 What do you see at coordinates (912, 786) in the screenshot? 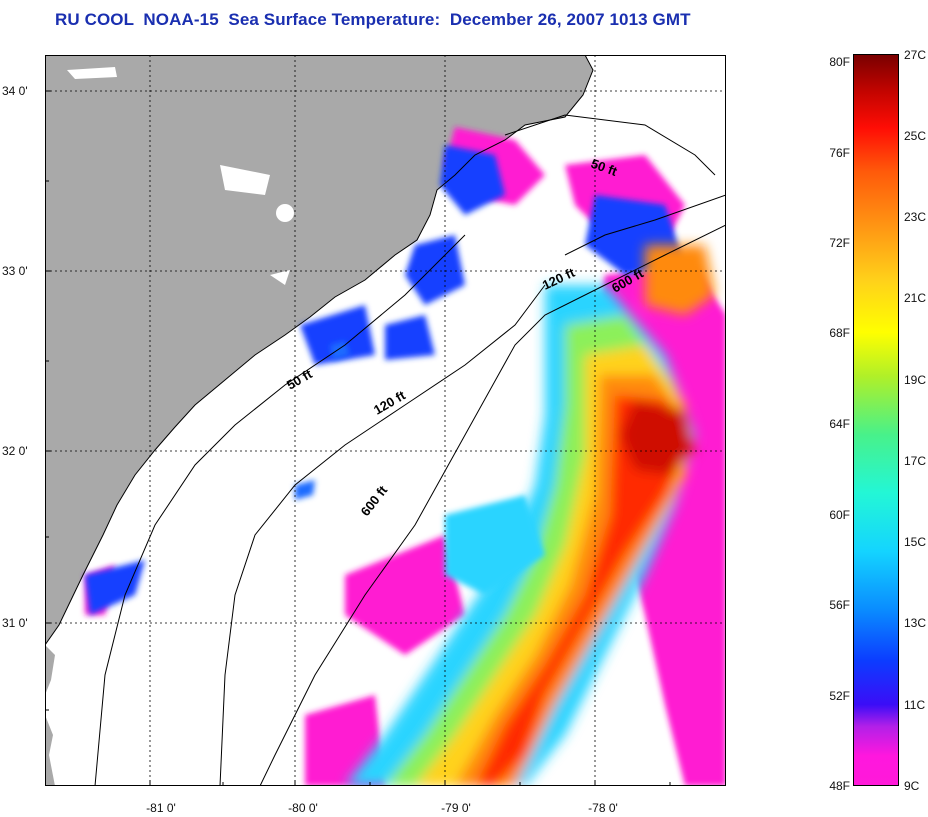
I see `colorbar-label-9c: 9C` at bounding box center [912, 786].